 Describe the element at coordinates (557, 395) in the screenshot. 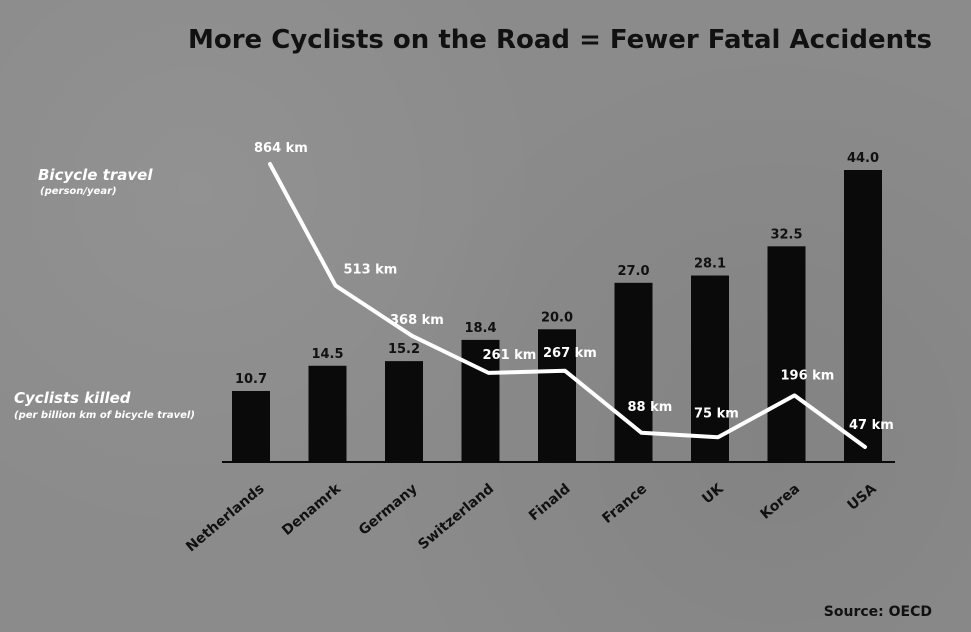

I see `bar-finald` at that location.